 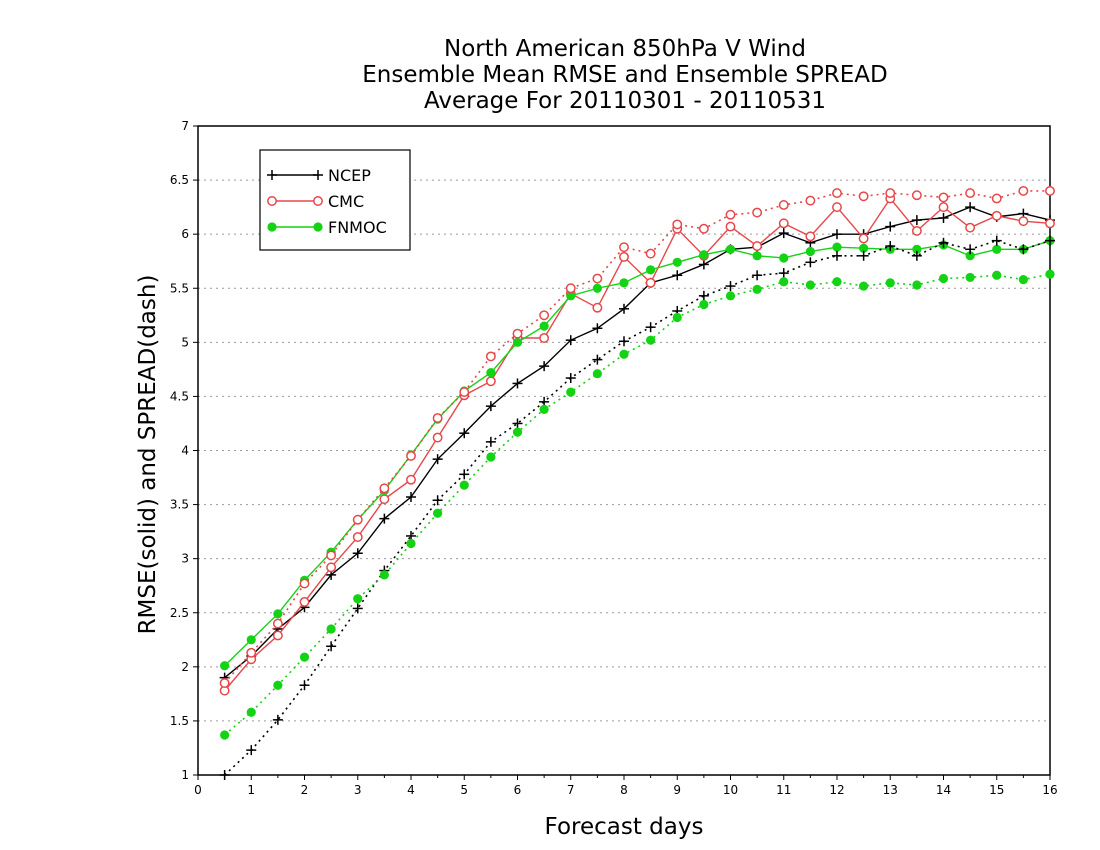 I want to click on y-tick-label: 3.5, so click(x=179, y=505).